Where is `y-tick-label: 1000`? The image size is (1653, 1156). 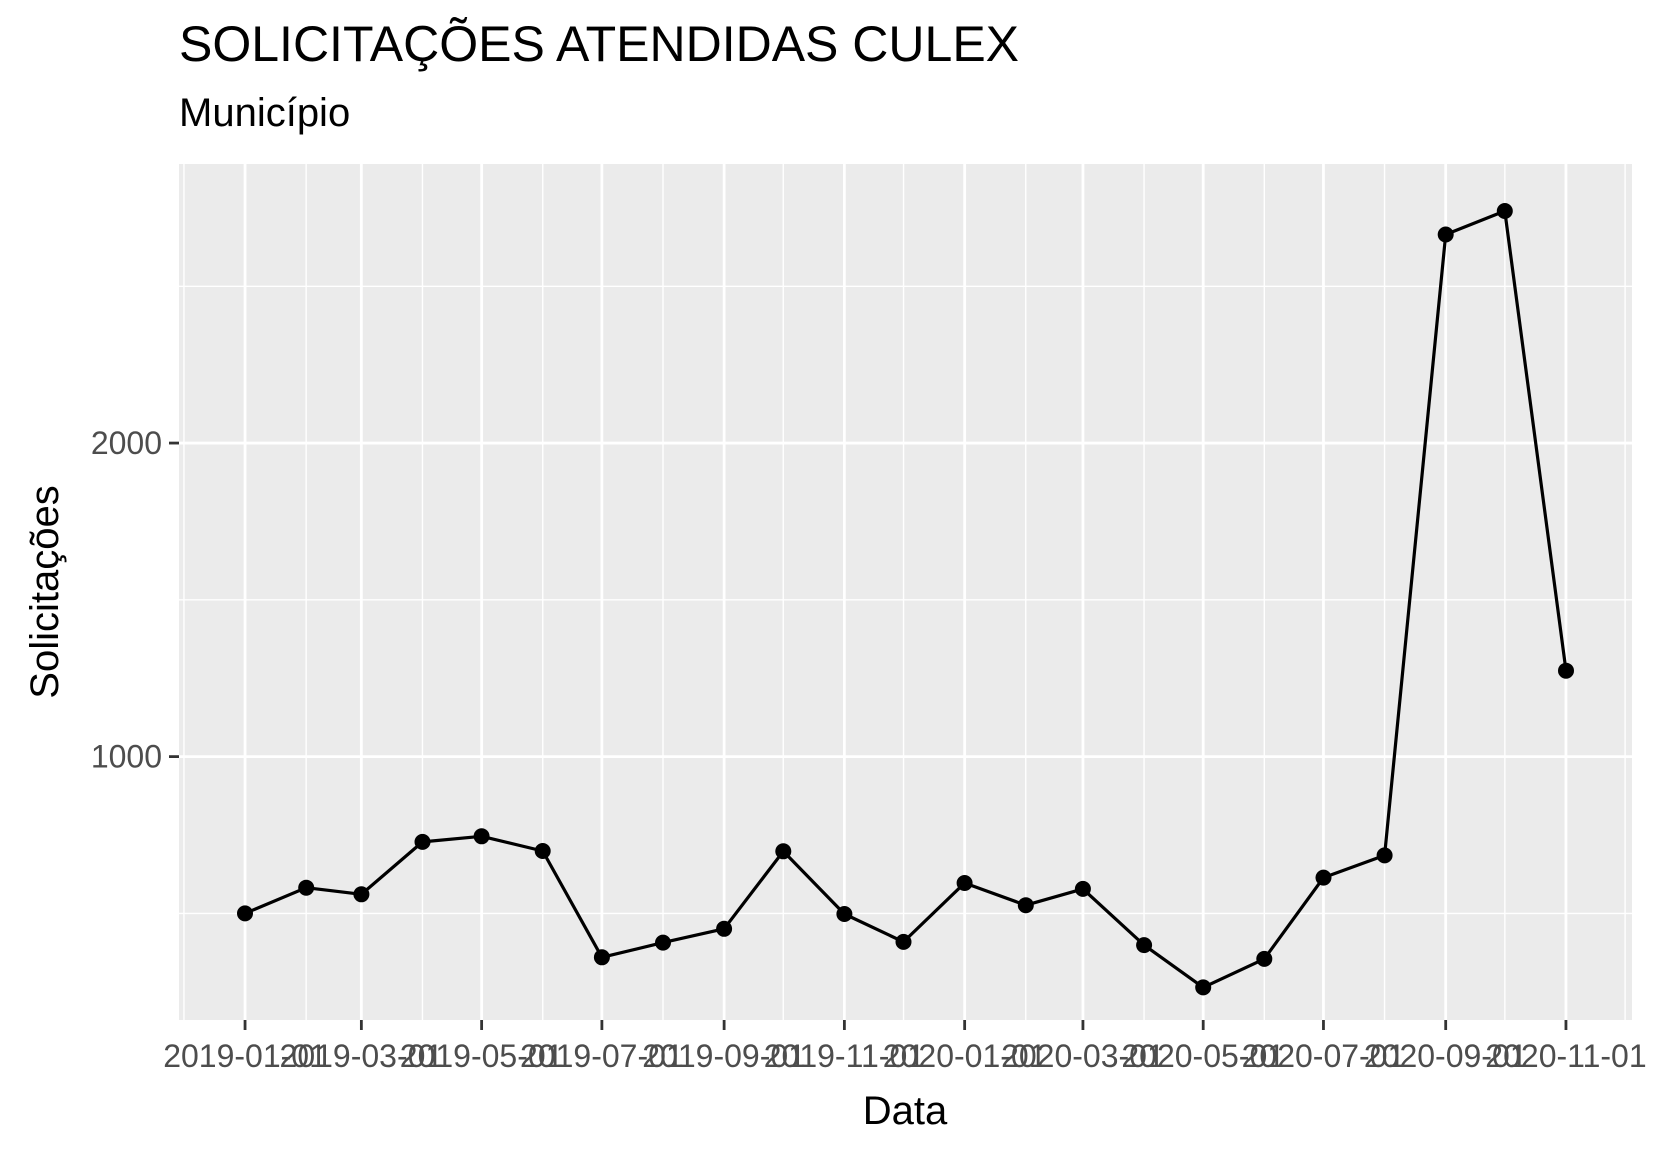 y-tick-label: 1000 is located at coordinates (126, 757).